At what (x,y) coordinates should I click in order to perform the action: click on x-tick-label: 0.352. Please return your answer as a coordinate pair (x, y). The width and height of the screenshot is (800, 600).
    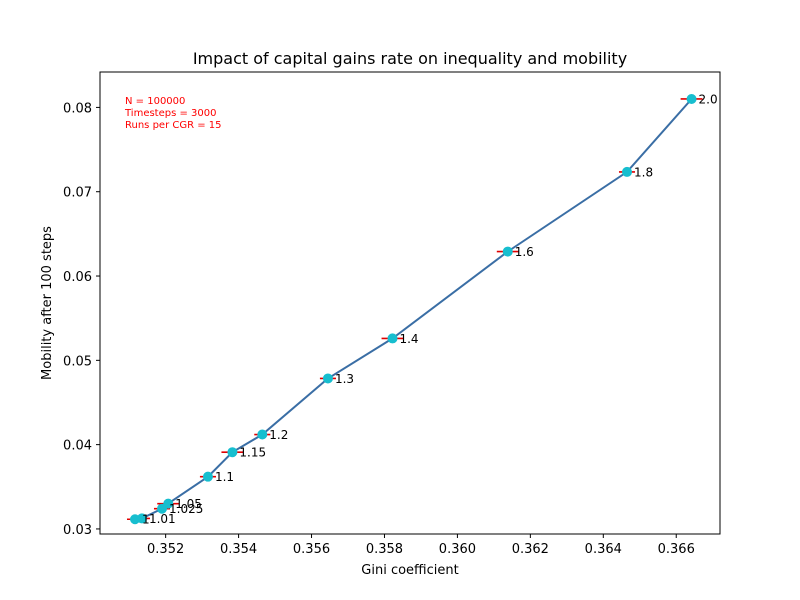
    Looking at the image, I should click on (165, 549).